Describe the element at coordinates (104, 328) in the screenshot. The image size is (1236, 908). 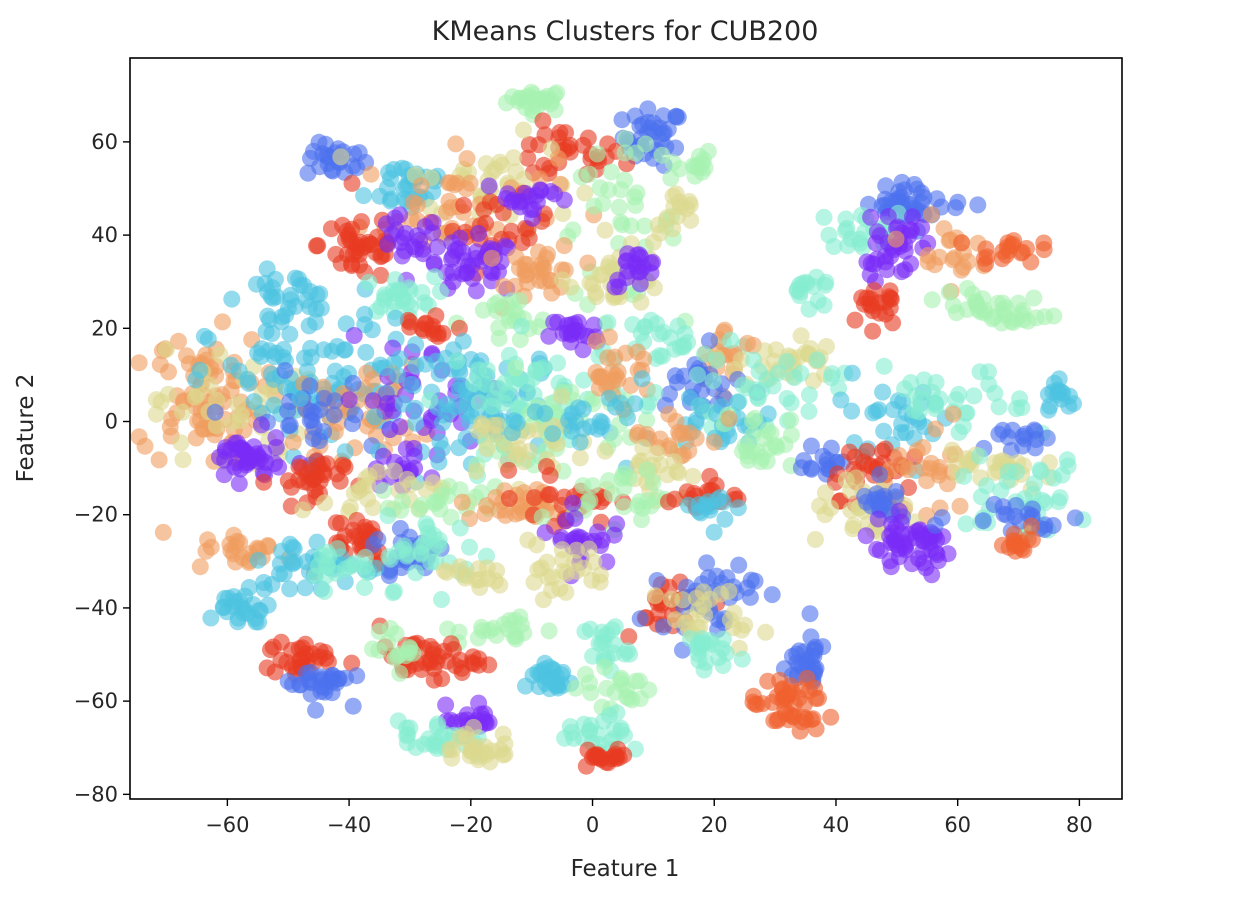
I see `y-tick-label: 20` at that location.